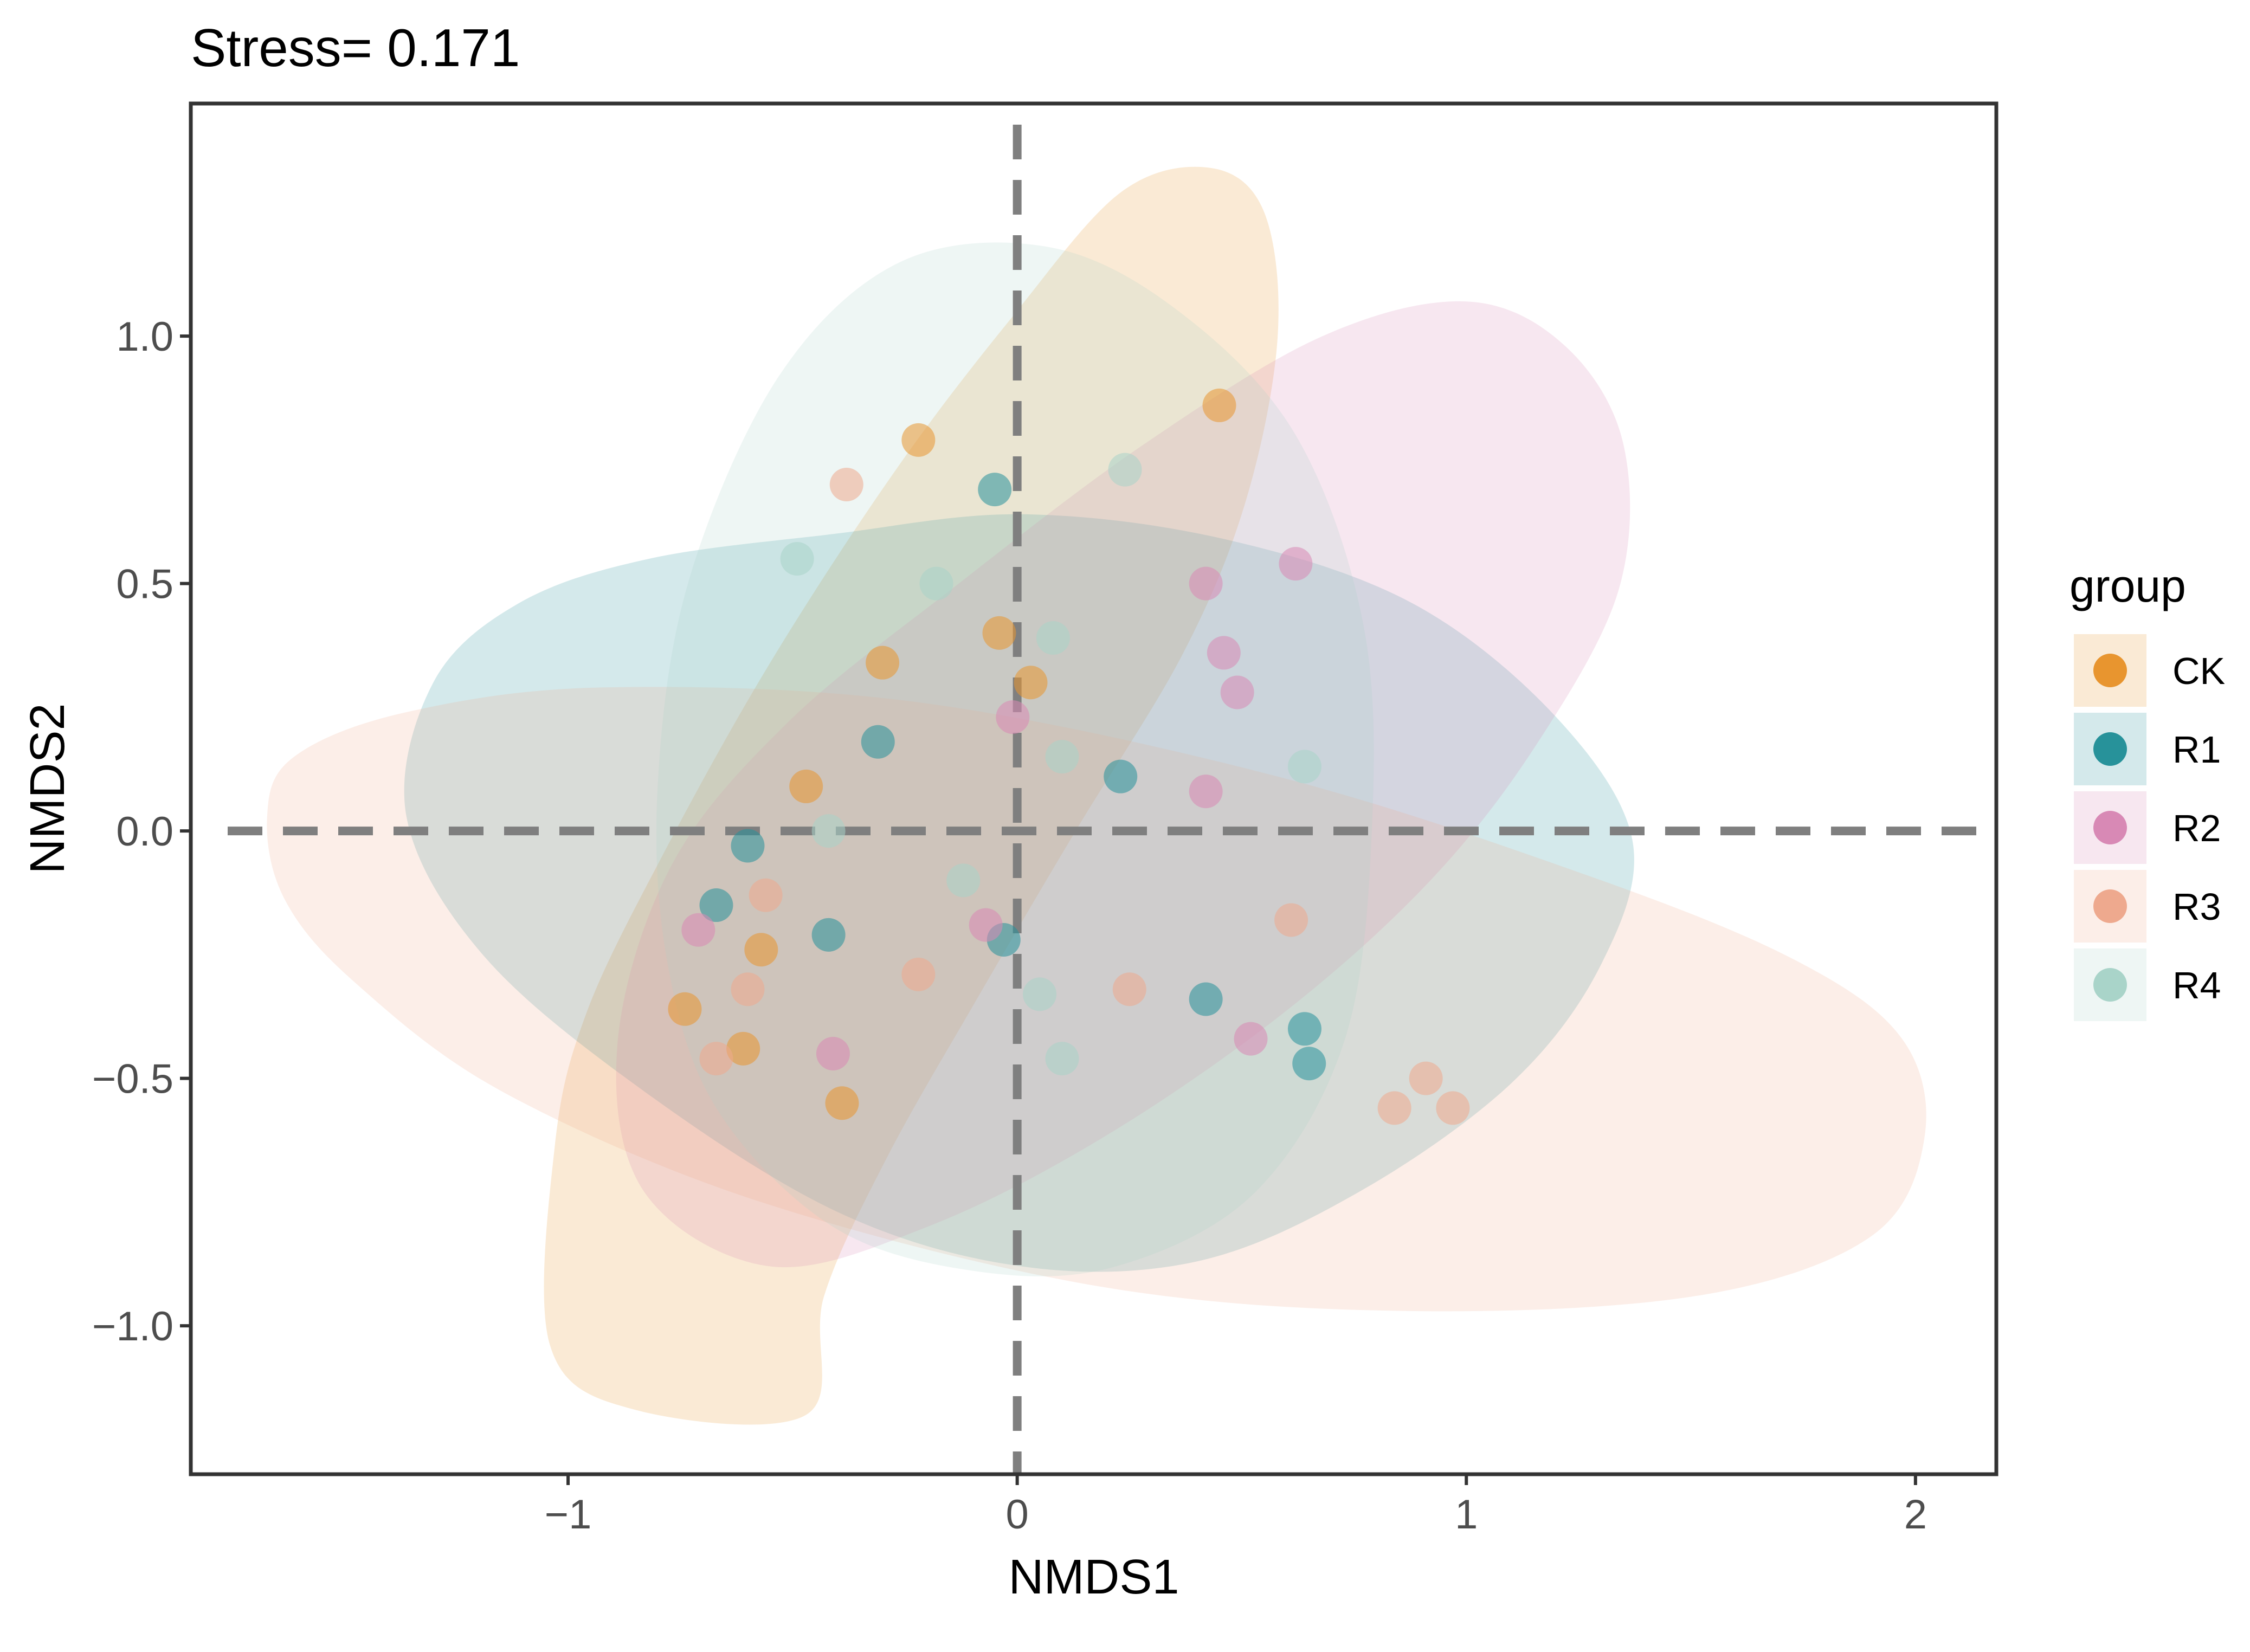 The image size is (2250, 1652). I want to click on y-axis: −1.0 −0.5 0.0 0.5 1.0, so click(141, 832).